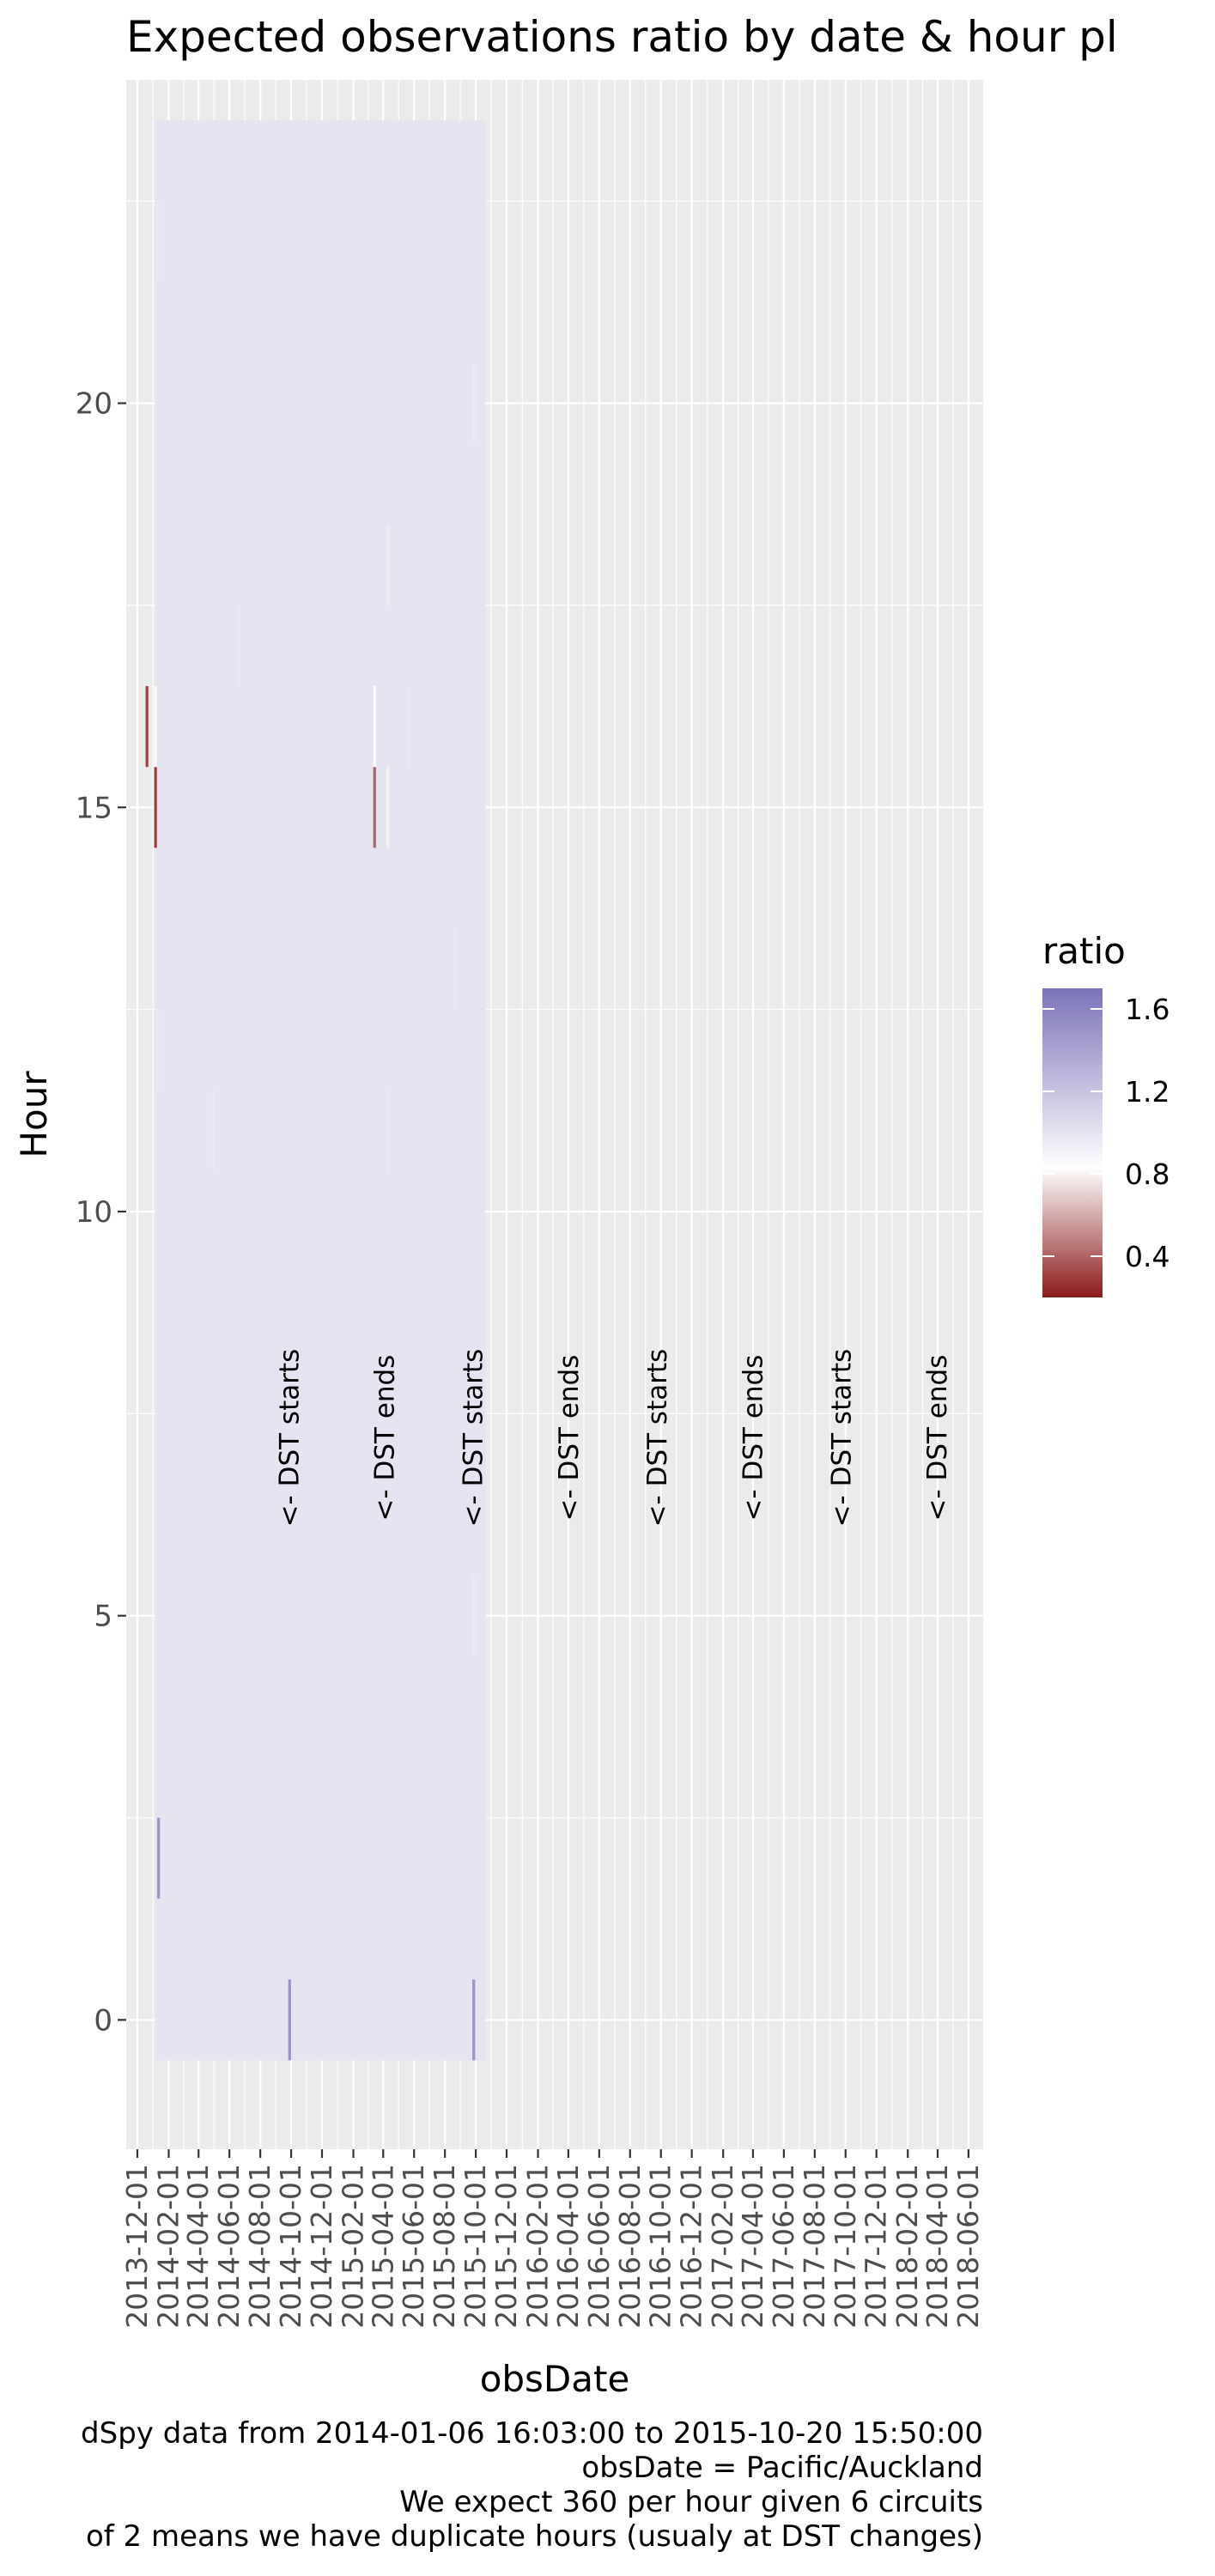  I want to click on y-tick-label: 15, so click(94, 808).